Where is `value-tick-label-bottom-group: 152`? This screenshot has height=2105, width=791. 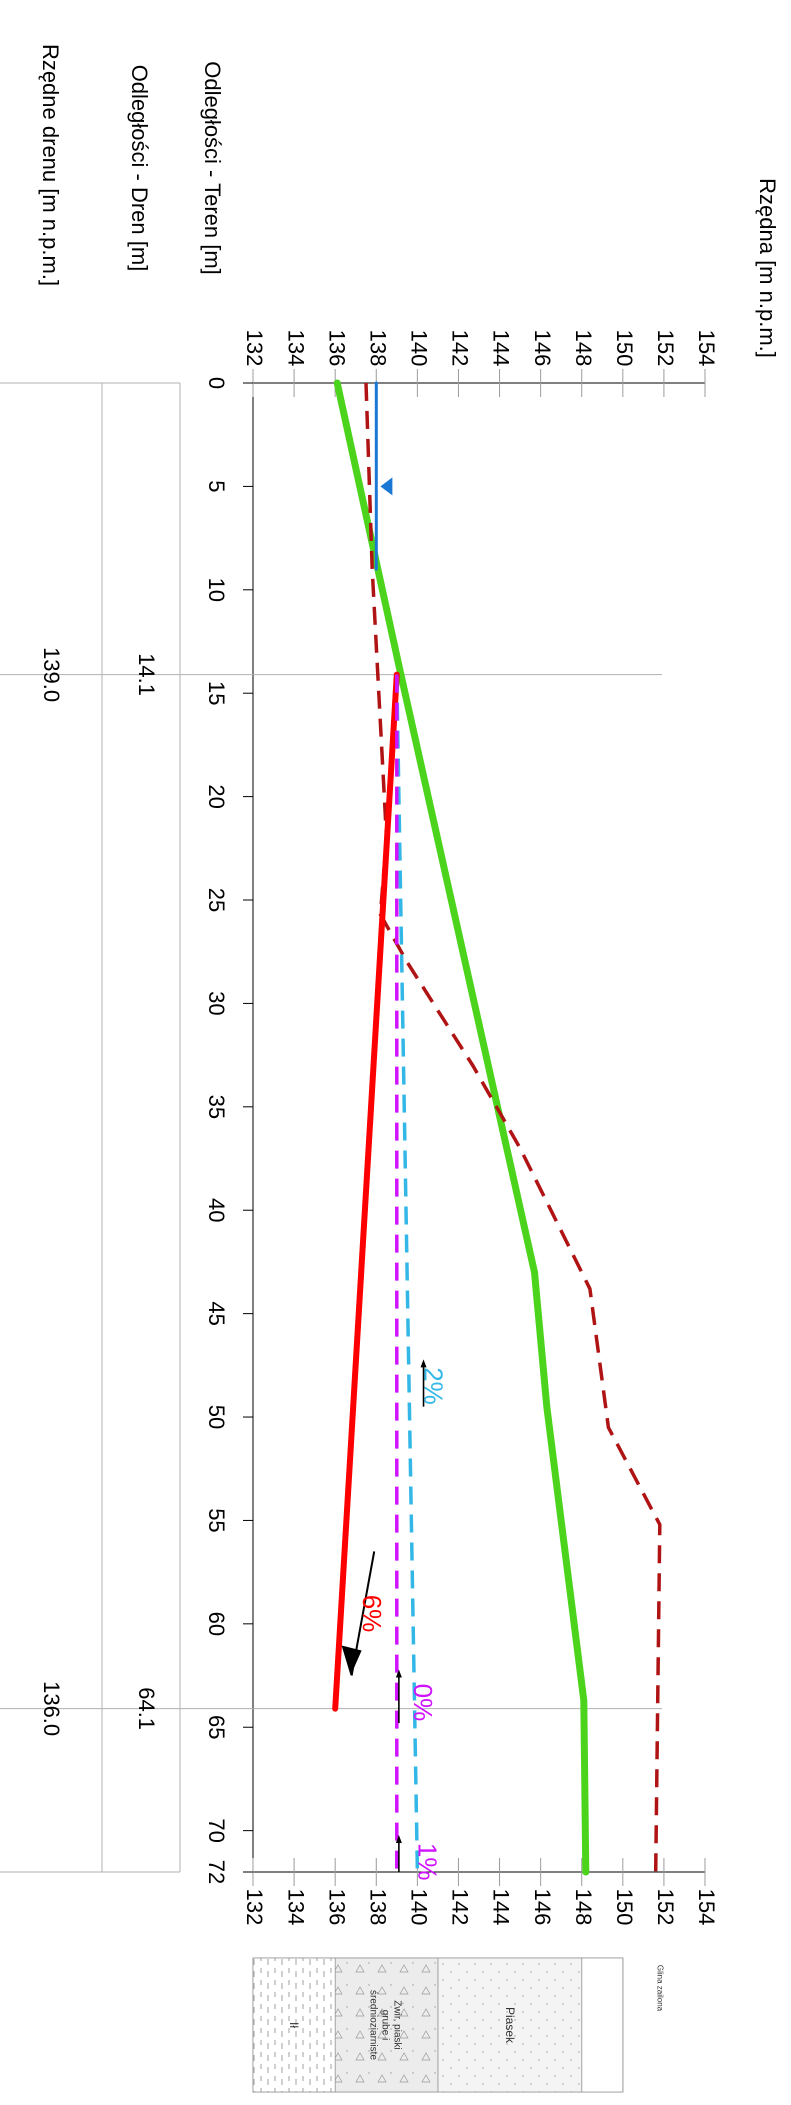
value-tick-label-bottom-group: 152 is located at coordinates (665, 1907).